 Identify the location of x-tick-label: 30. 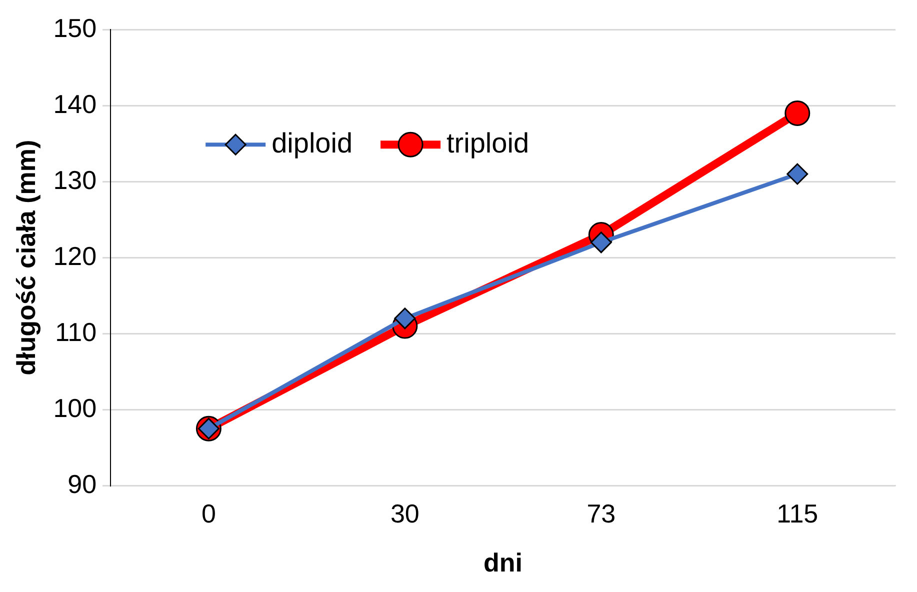
(405, 513).